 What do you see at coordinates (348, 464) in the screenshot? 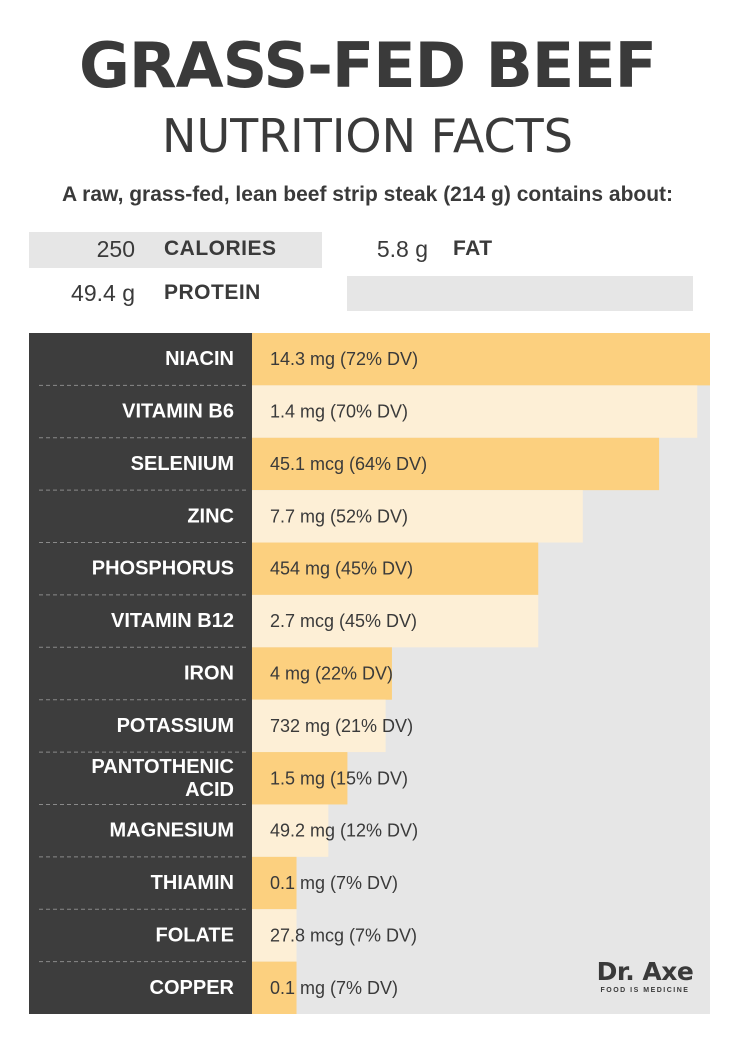
I see `data-label: 45.1 mcg (64% DV)` at bounding box center [348, 464].